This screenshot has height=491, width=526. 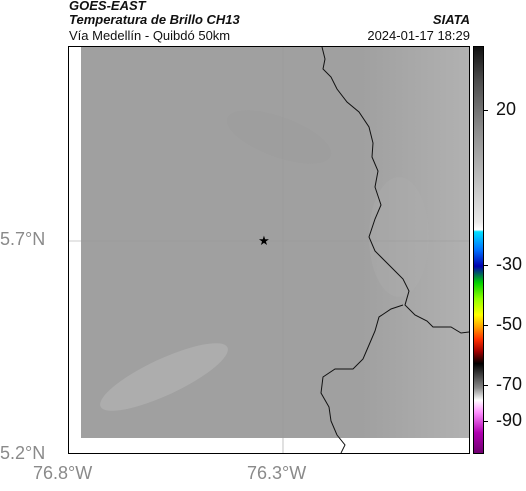 I want to click on region-subtitle: Vía Medellín - Quibdó 50km, so click(x=150, y=35).